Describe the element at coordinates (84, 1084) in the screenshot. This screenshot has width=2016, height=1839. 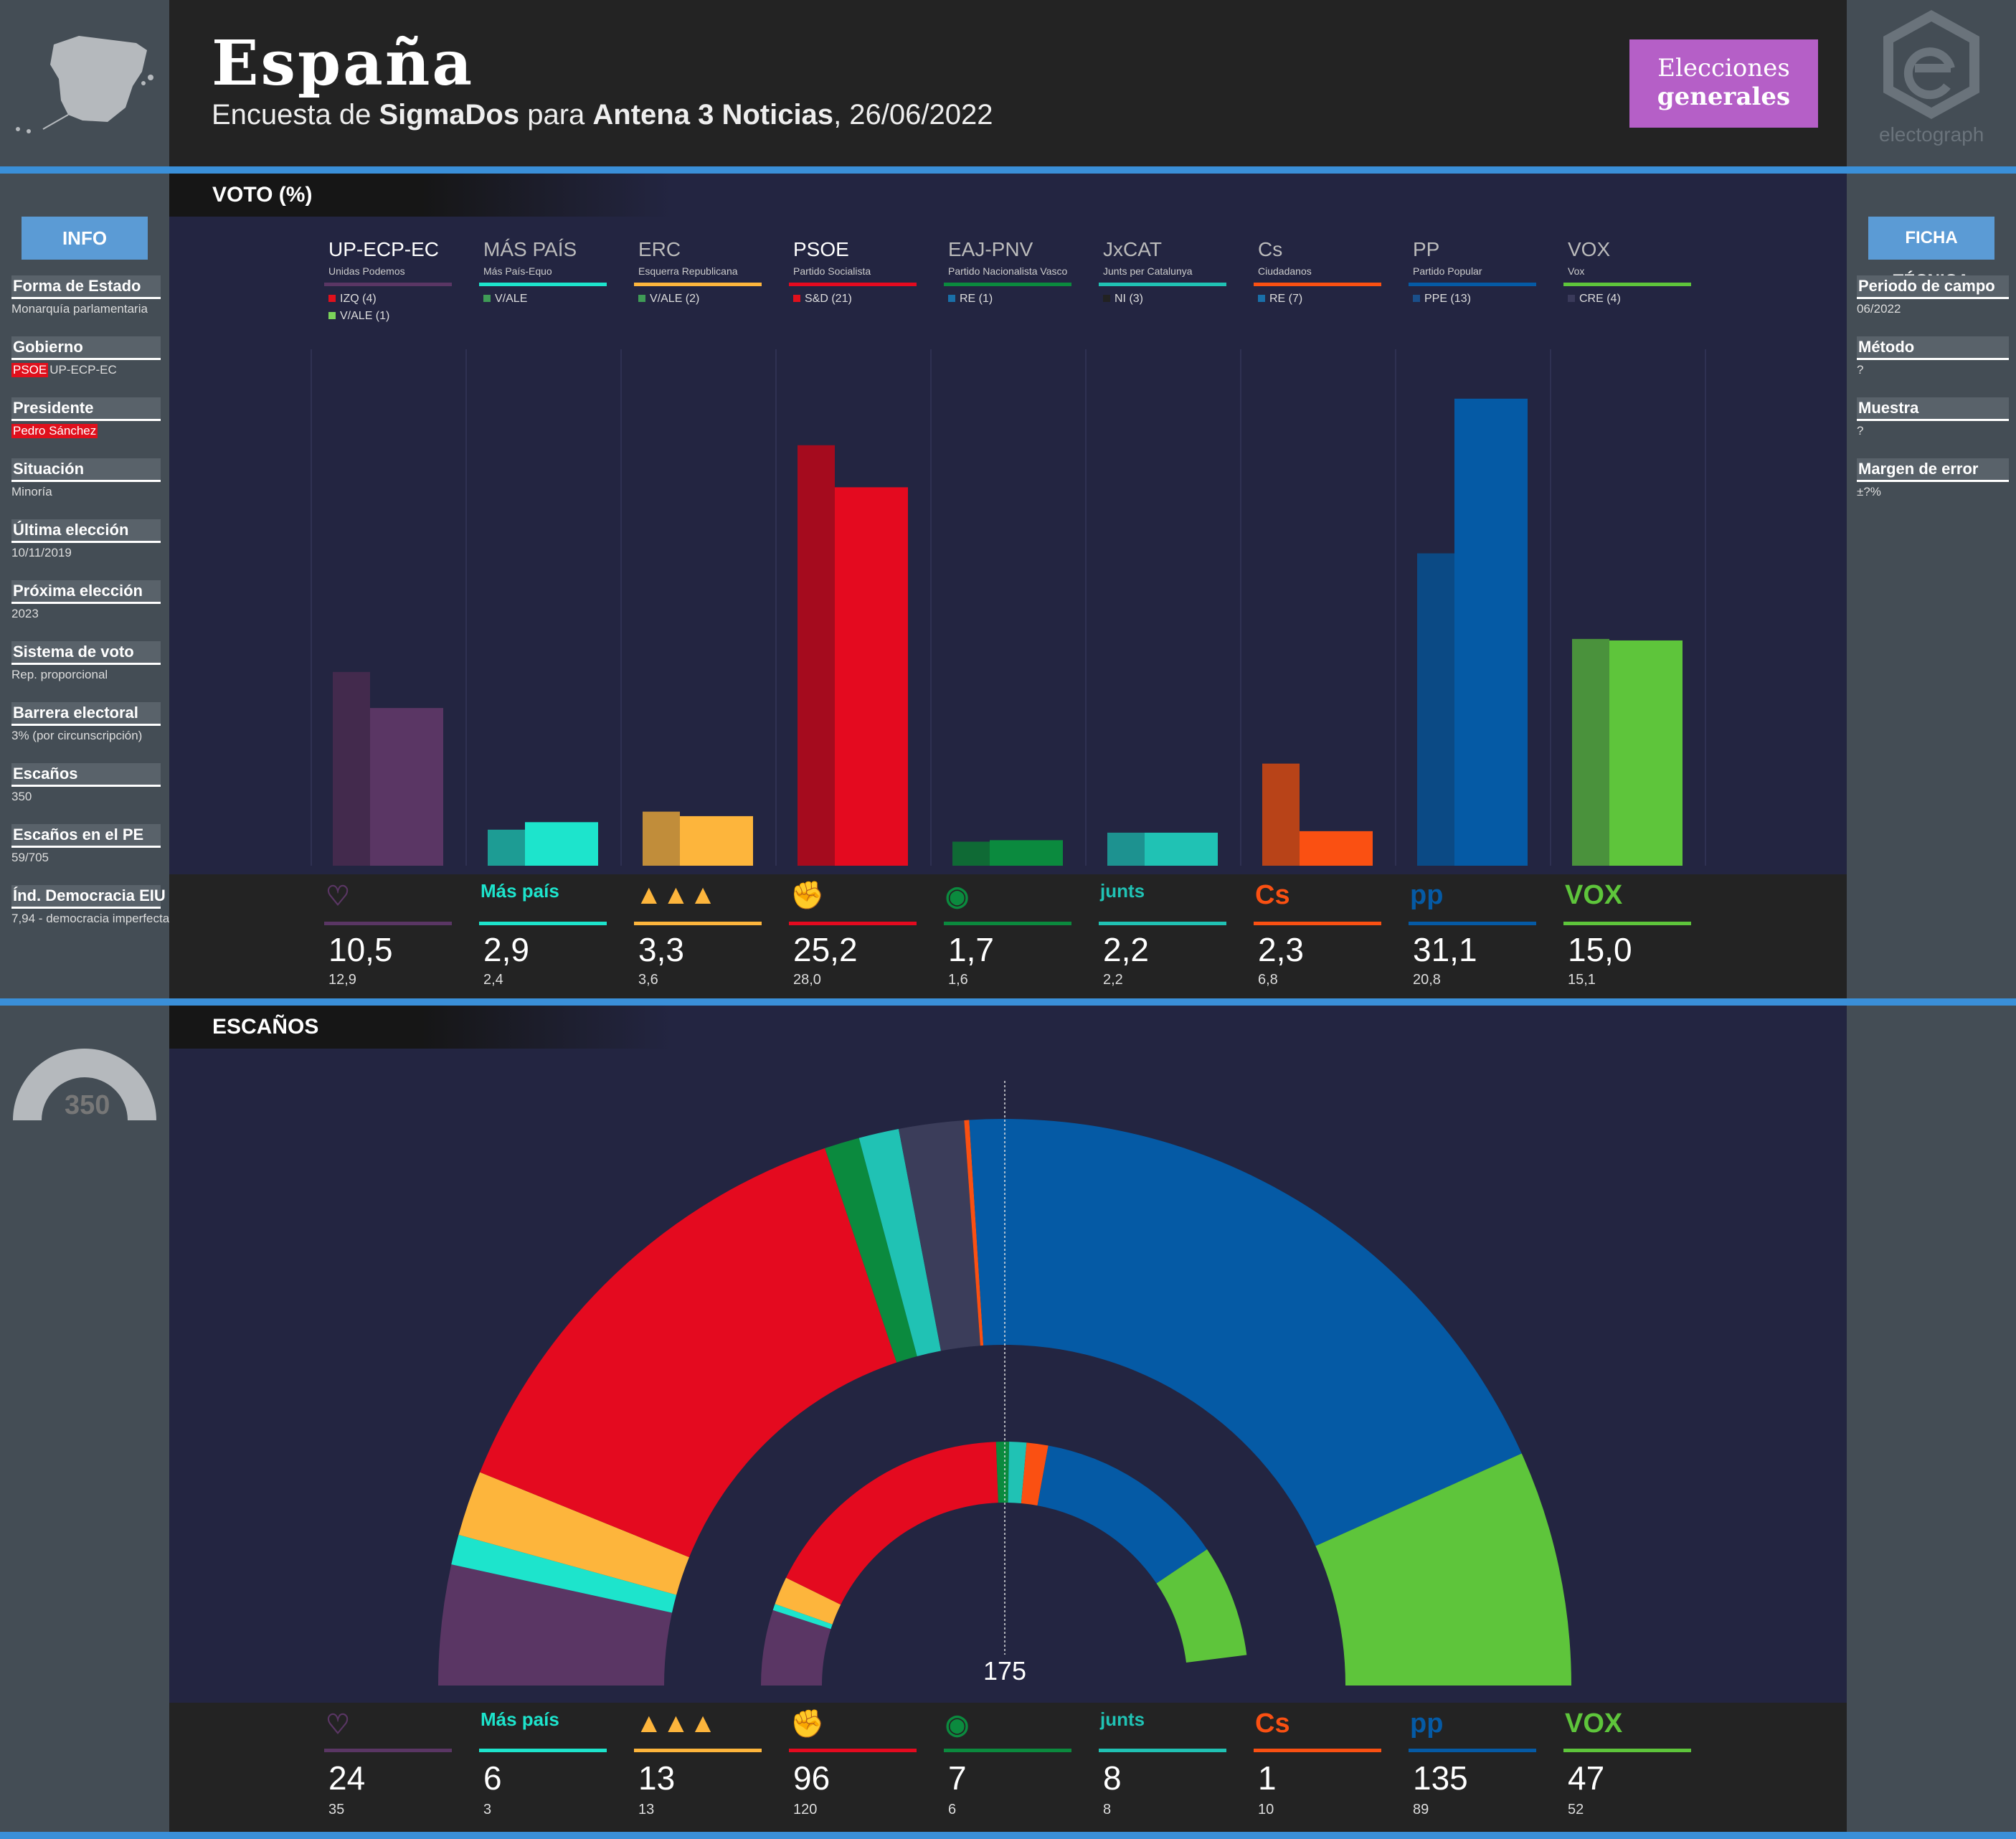
I see `parliament-mini-icon` at that location.